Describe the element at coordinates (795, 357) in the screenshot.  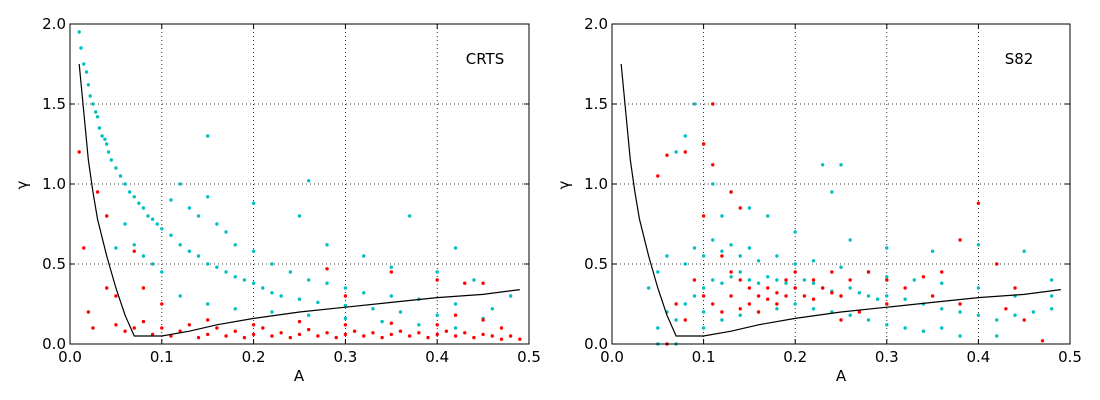
I see `x-tick-label: 0.2` at that location.